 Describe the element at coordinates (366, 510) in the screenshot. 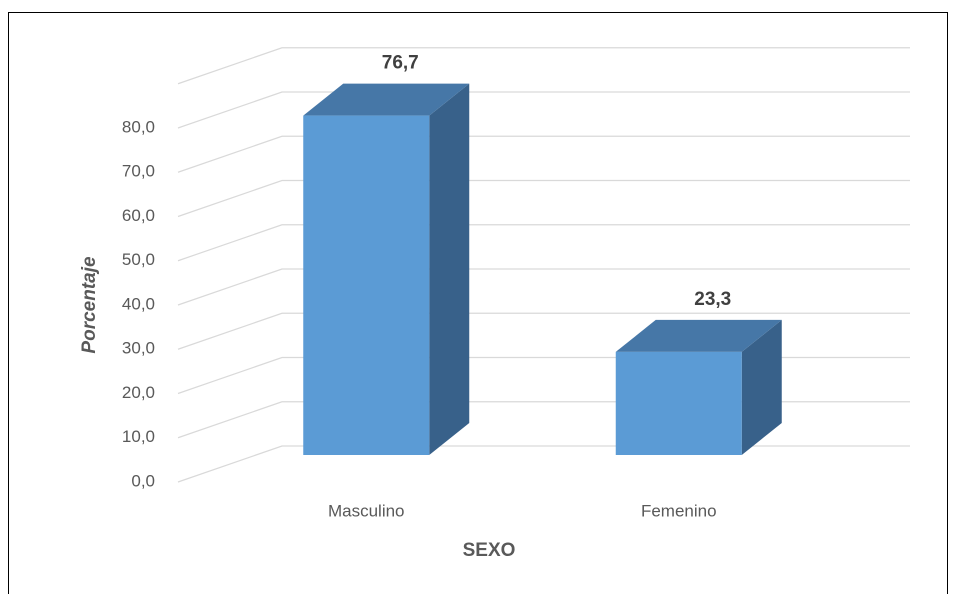

I see `x-tick-label: Masculino` at that location.